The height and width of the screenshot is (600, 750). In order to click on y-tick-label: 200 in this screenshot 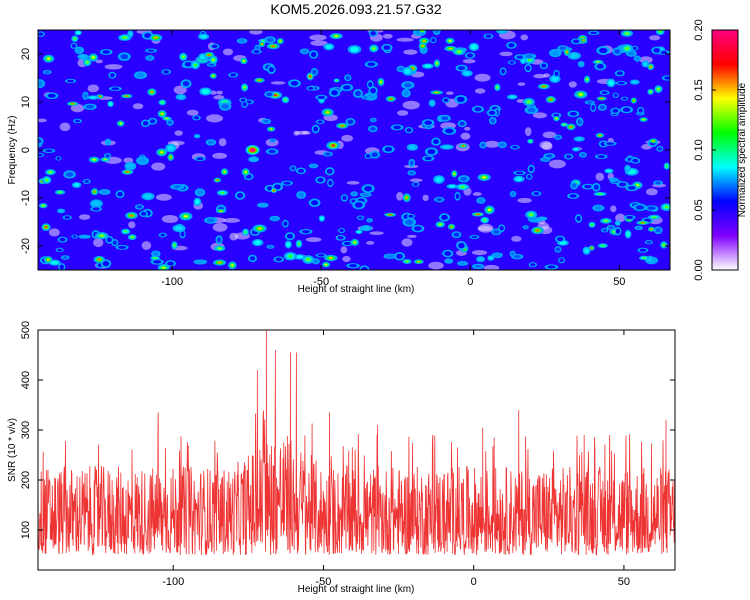, I will do `click(26, 480)`.